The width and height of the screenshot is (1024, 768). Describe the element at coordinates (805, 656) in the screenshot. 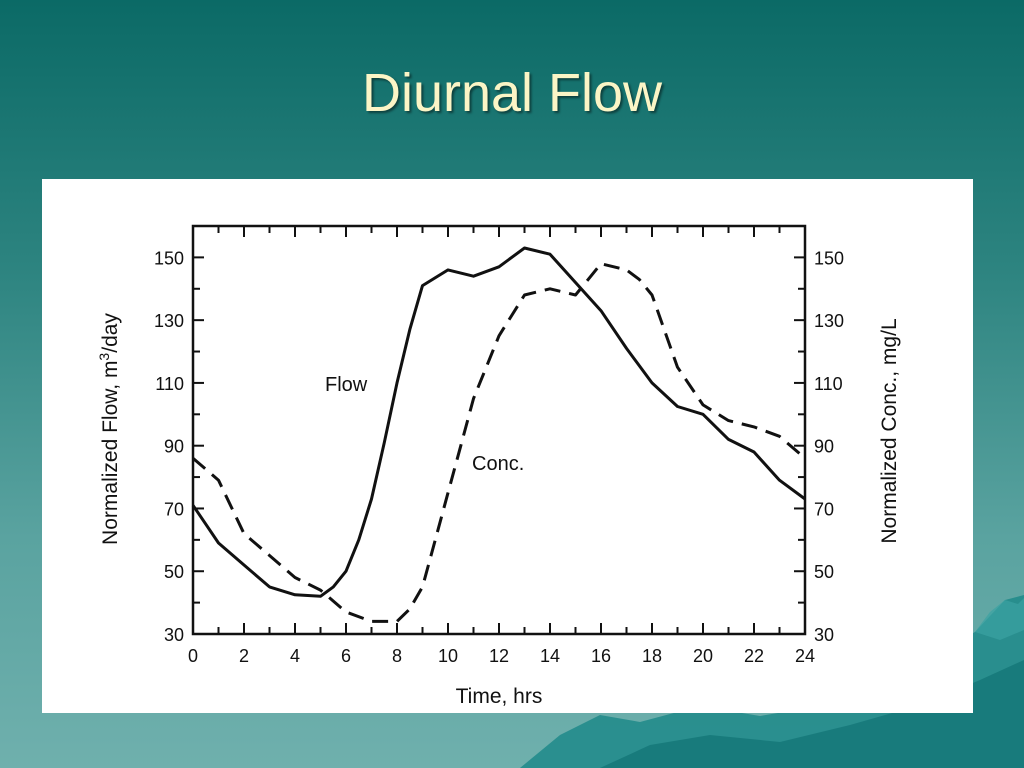

I see `x-tick-label: 24` at that location.